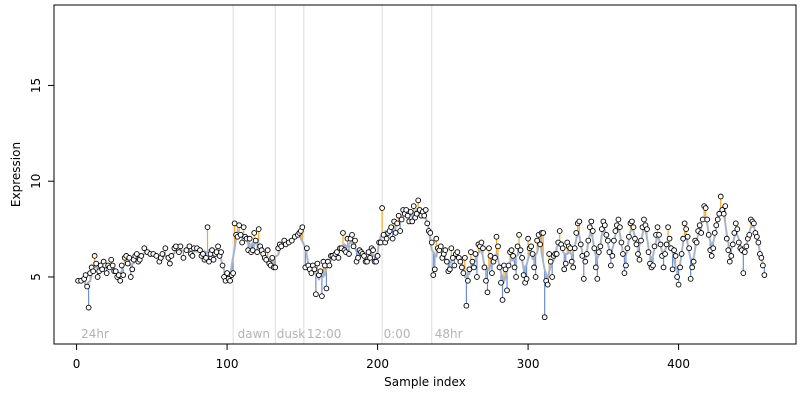 This screenshot has width=800, height=400. I want to click on x-tick-label: 300, so click(528, 364).